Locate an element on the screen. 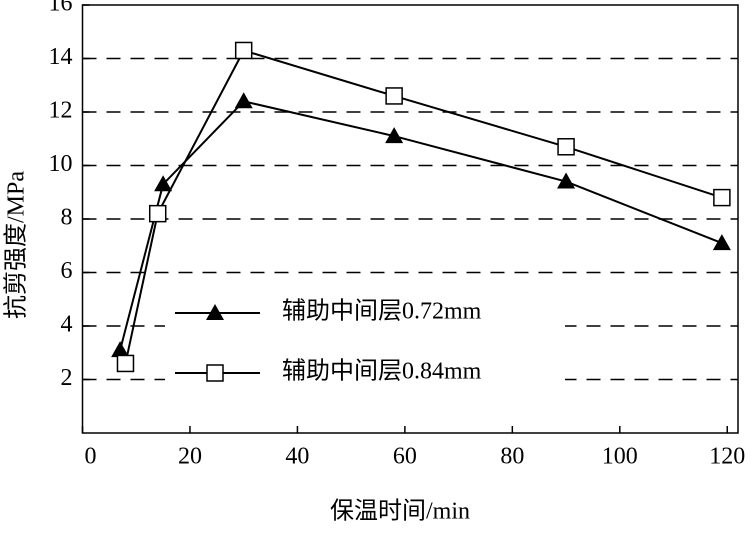 This screenshot has height=534, width=754. y-tick-label: 2 is located at coordinates (67, 378).